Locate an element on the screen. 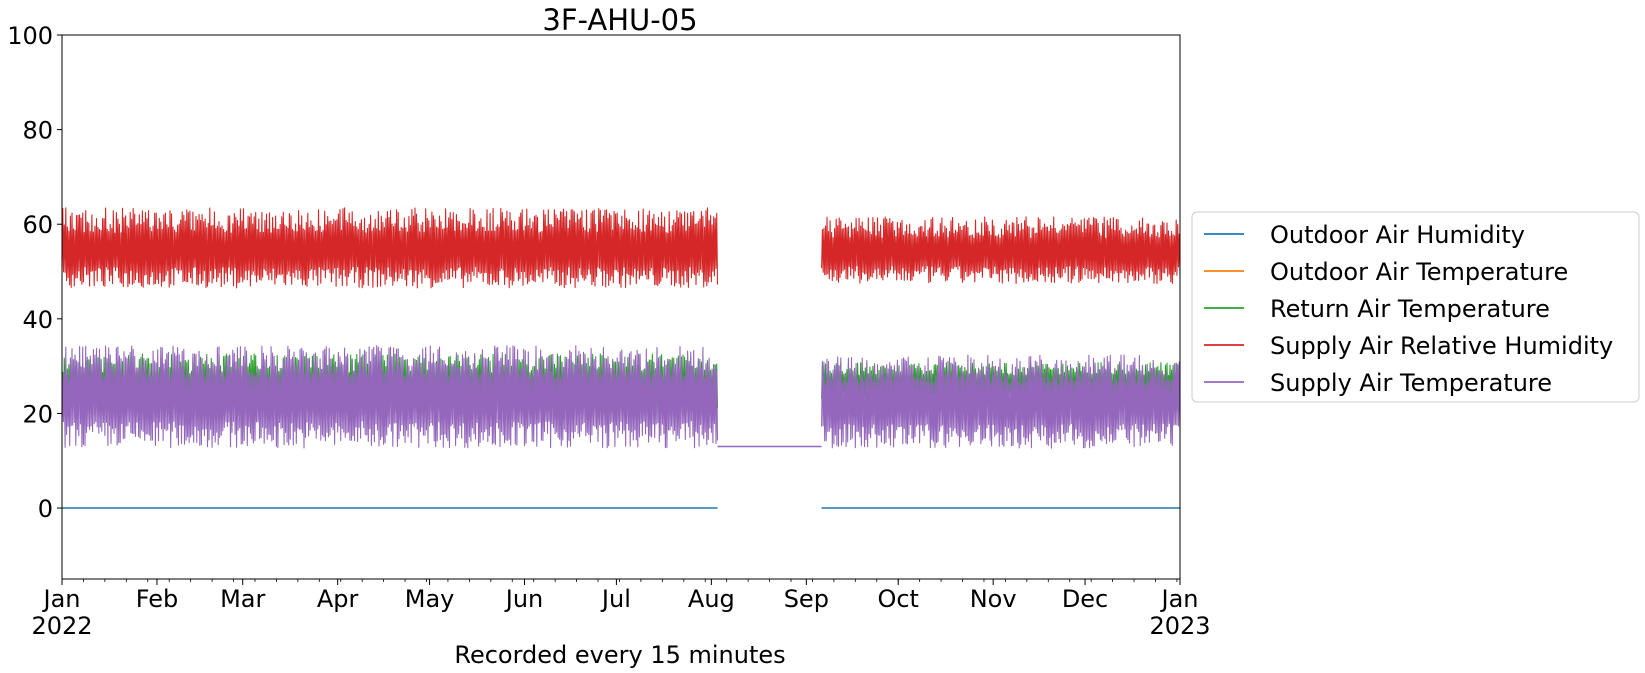  legend-label: Outdoor Air Humidity is located at coordinates (1397, 235).